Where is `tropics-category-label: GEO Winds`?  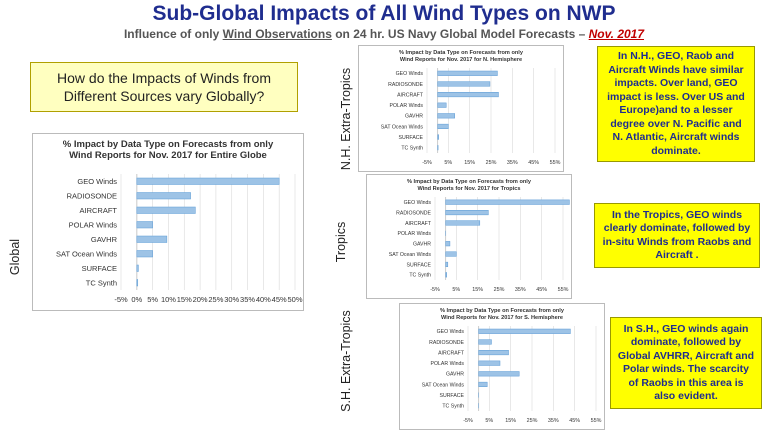 tropics-category-label: GEO Winds is located at coordinates (418, 203).